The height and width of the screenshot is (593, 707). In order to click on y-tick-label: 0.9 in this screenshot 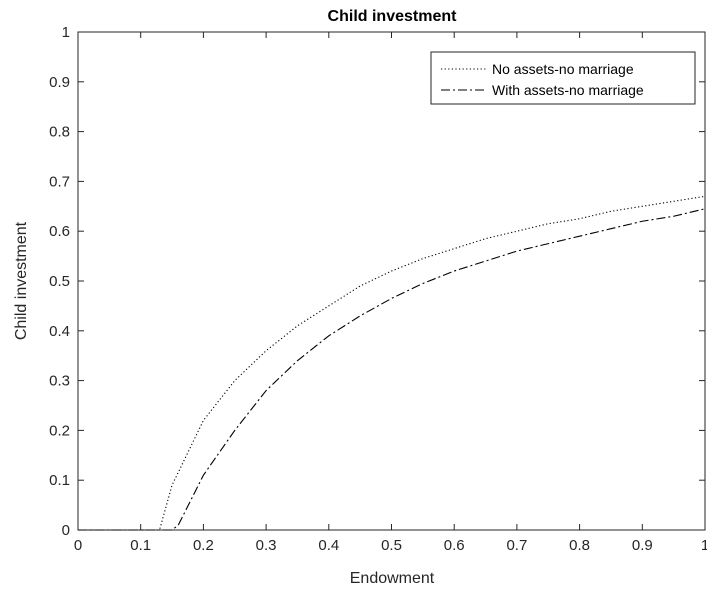, I will do `click(59, 82)`.